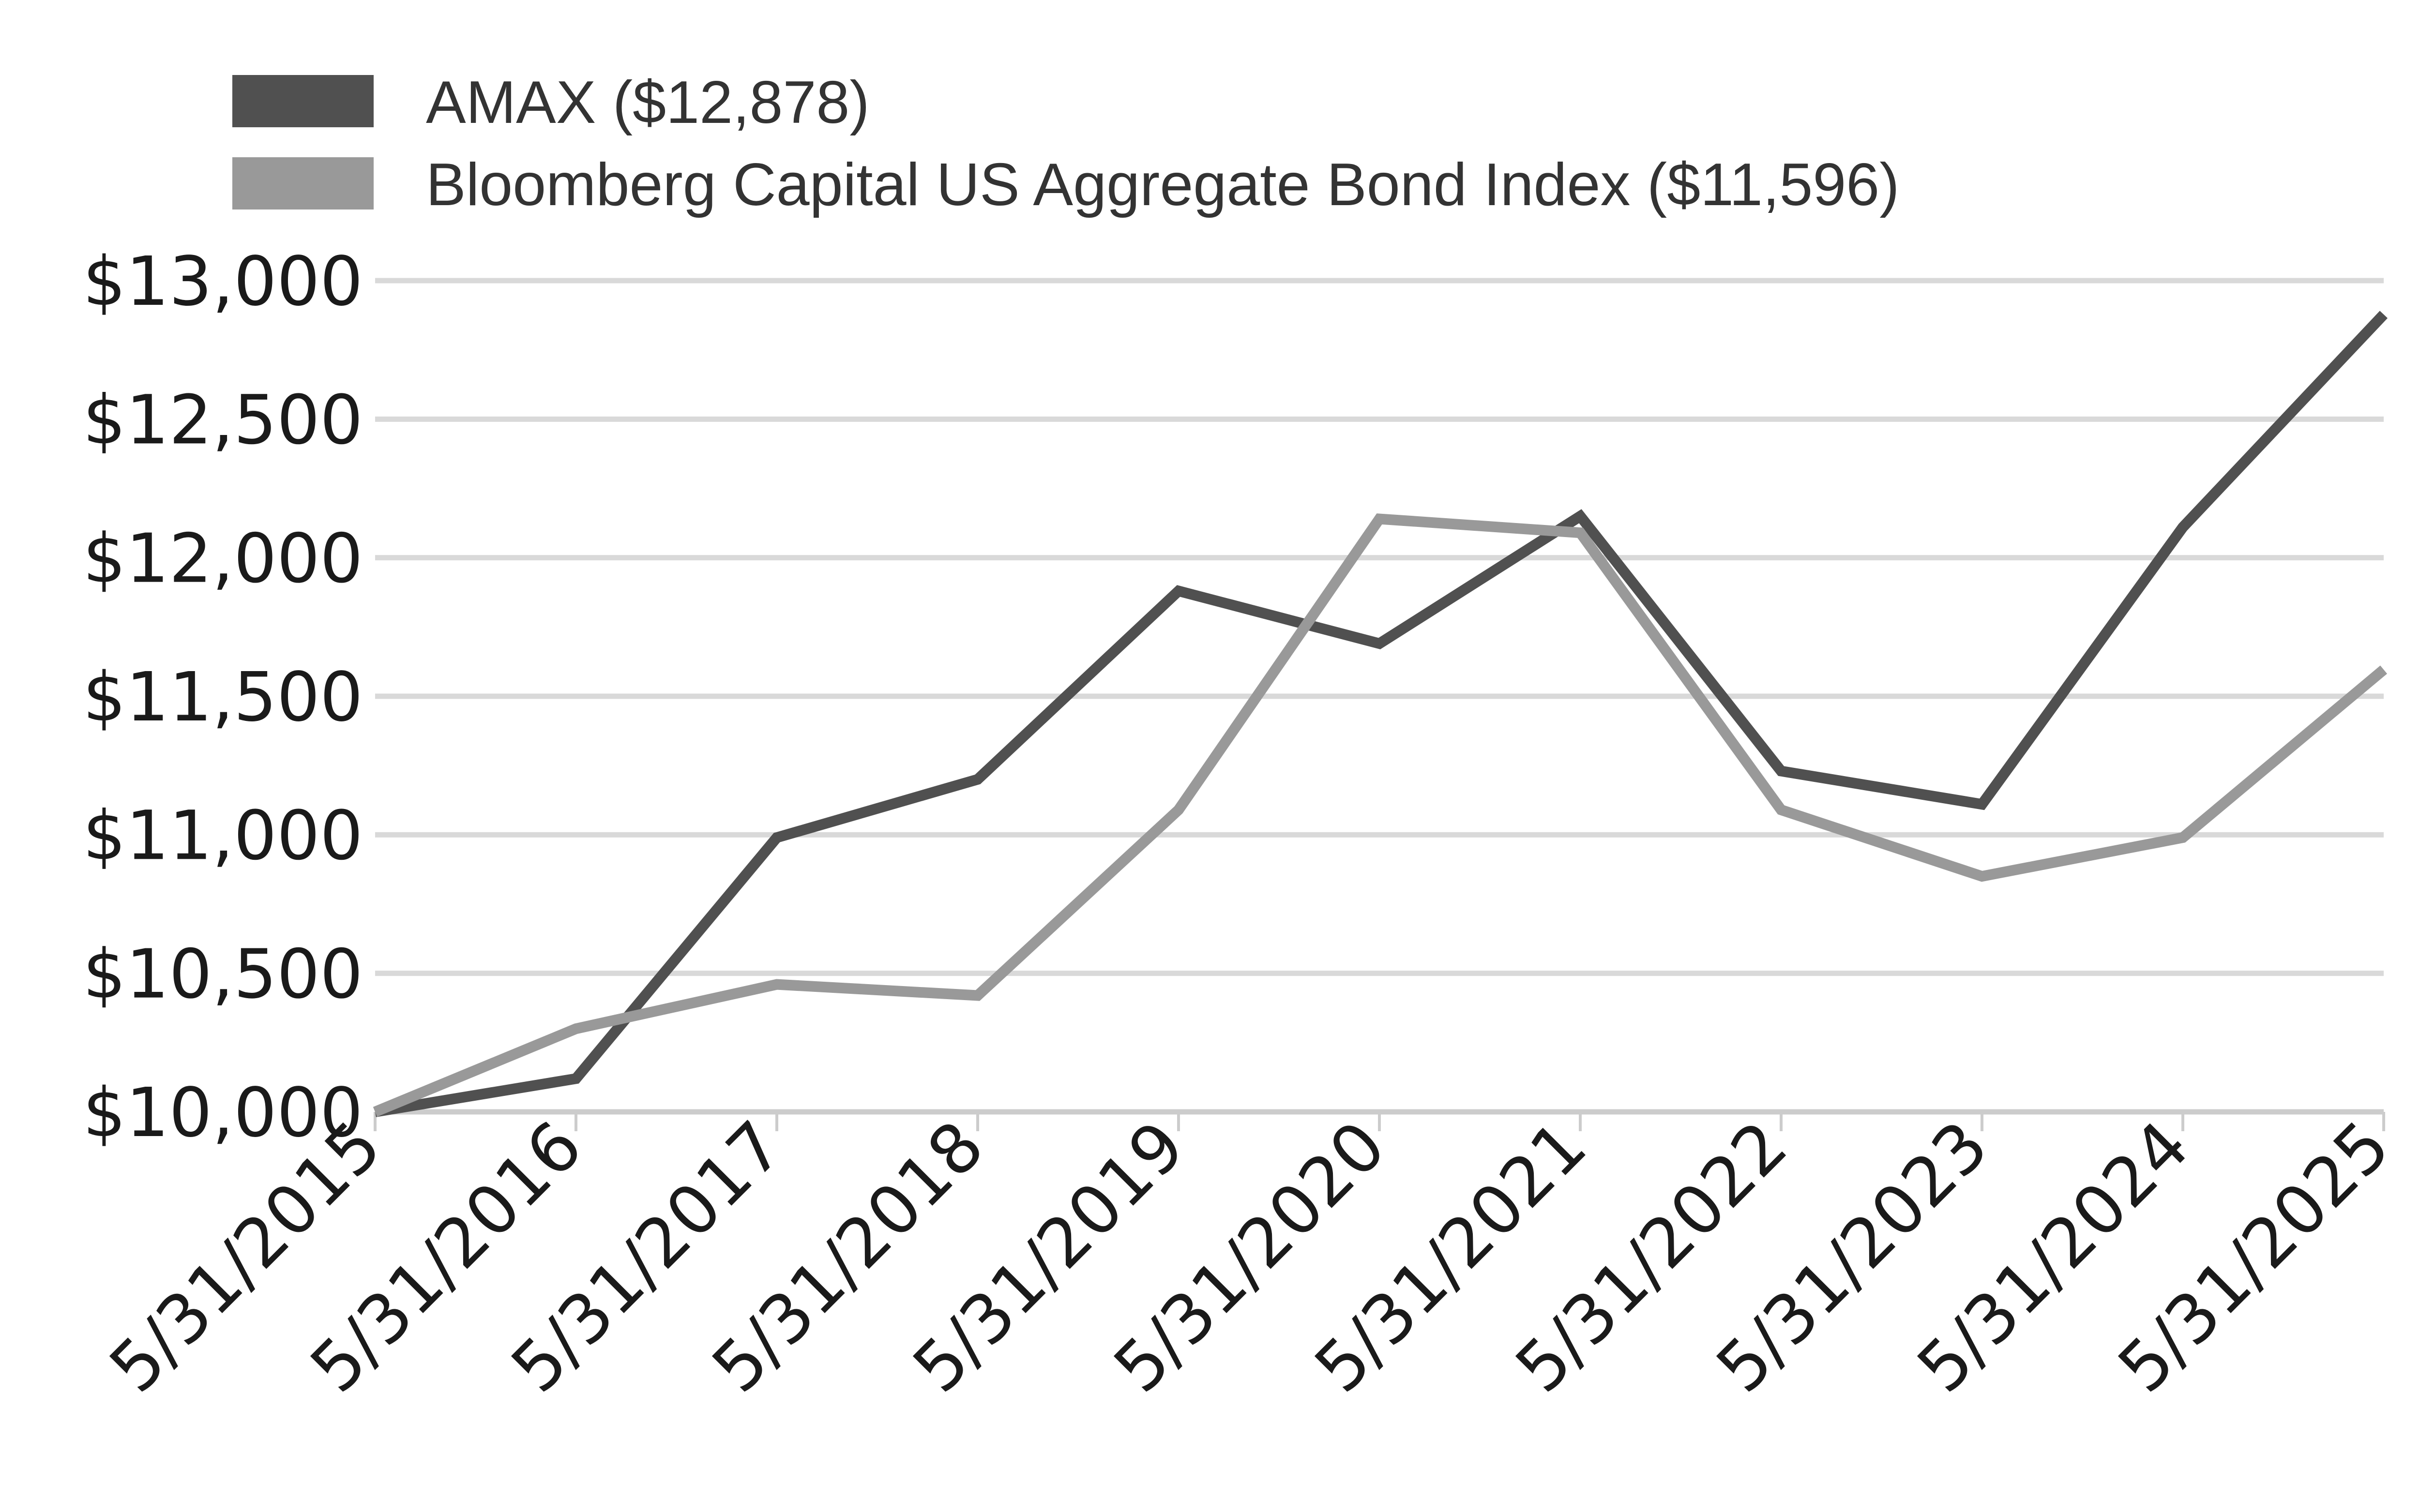 This screenshot has width=2420, height=1512. What do you see at coordinates (223, 1113) in the screenshot?
I see `y-tick-label: $10,000` at bounding box center [223, 1113].